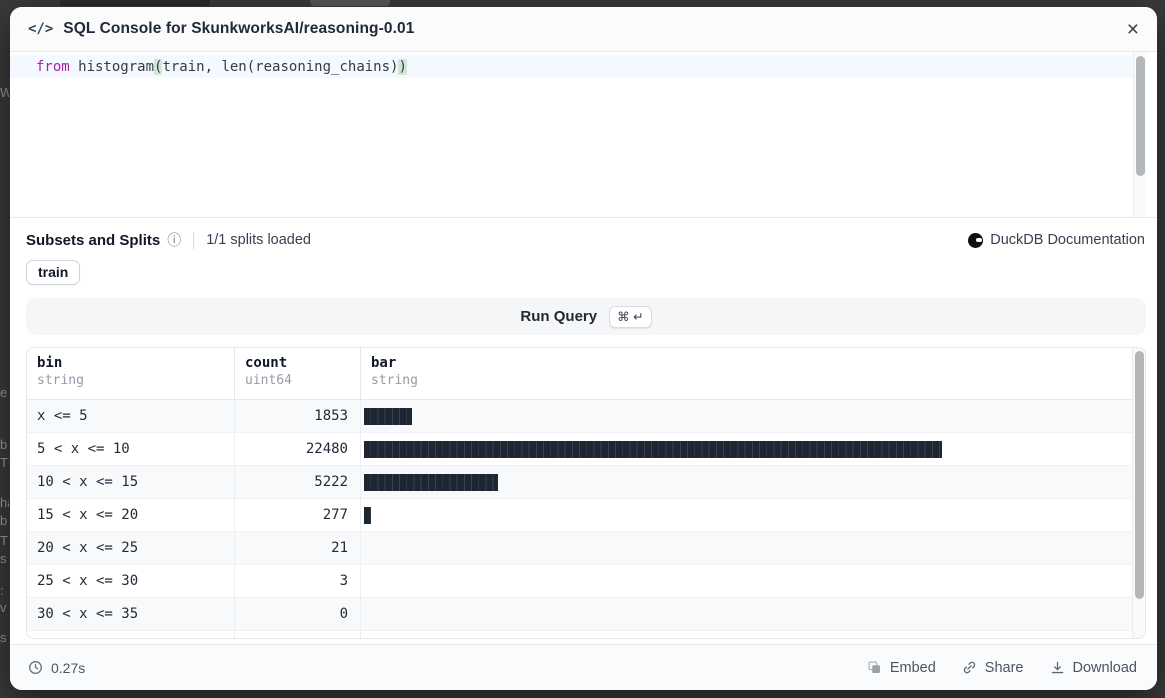 Image resolution: width=1165 pixels, height=698 pixels. What do you see at coordinates (50, 363) in the screenshot?
I see `column-name: bin` at bounding box center [50, 363].